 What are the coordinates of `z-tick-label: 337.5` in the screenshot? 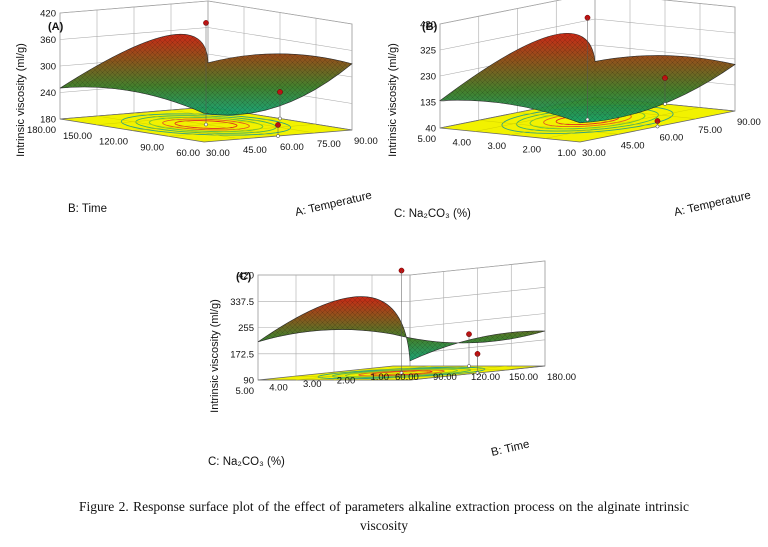 It's located at (242, 302).